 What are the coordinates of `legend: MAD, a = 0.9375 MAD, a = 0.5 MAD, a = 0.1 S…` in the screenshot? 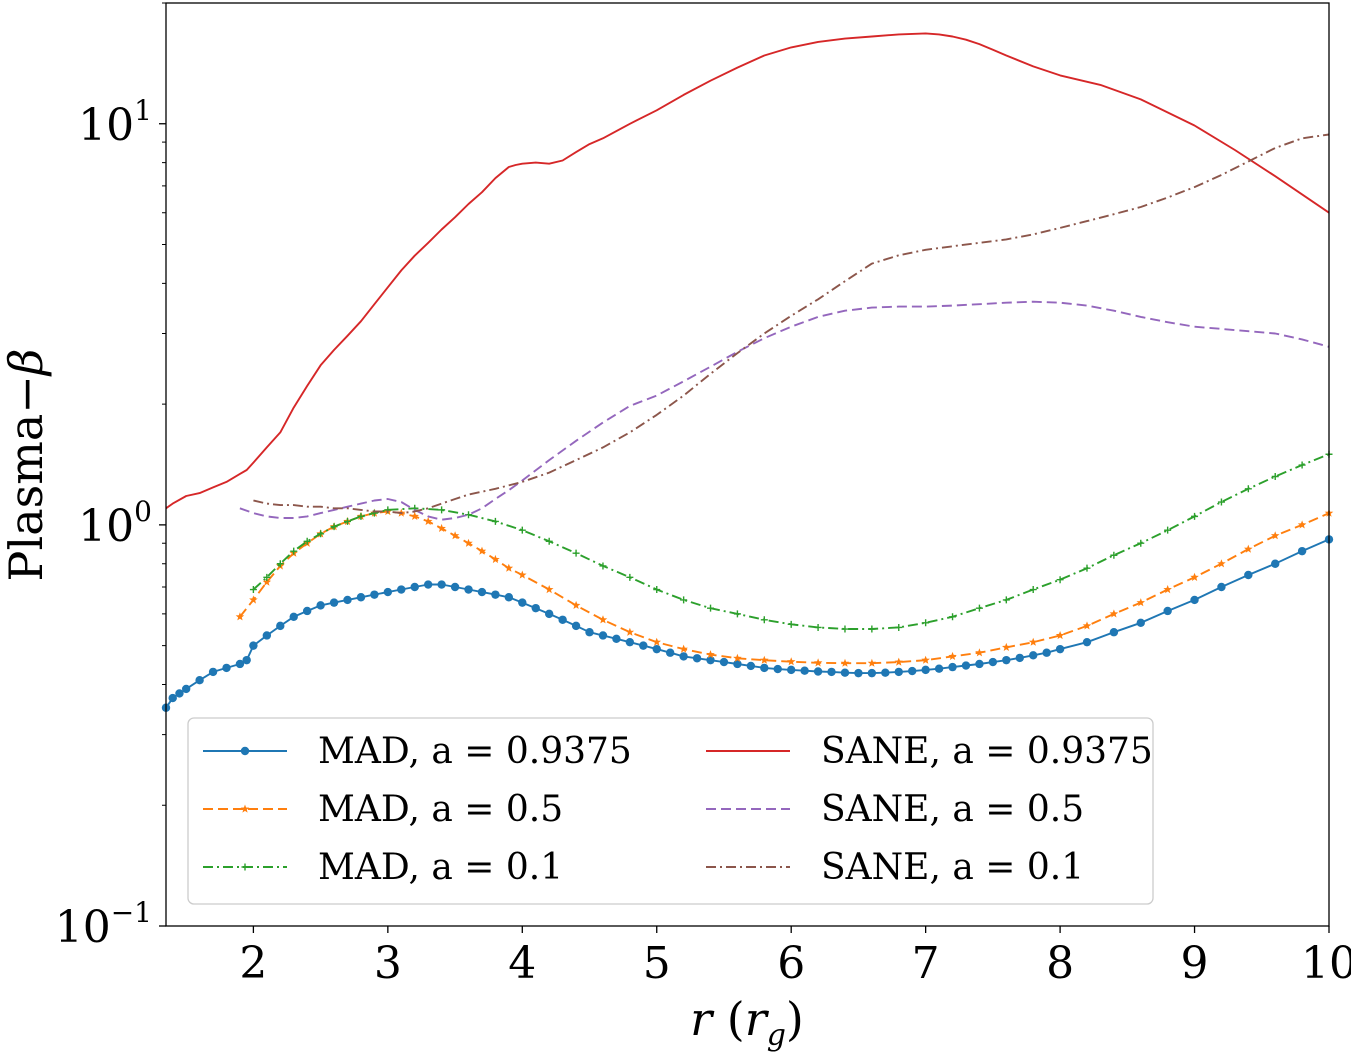 It's located at (670, 811).